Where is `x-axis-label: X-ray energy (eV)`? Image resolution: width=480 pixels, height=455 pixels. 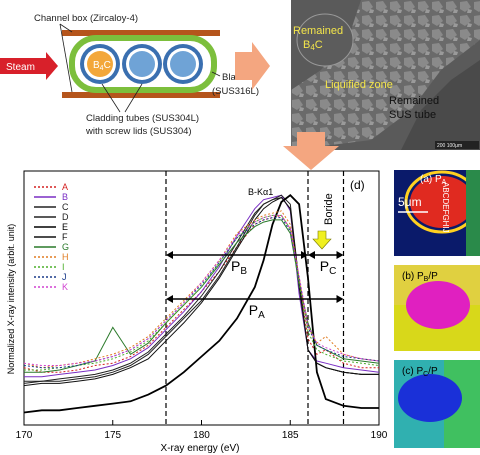 x-axis-label: X-ray energy (eV) is located at coordinates (200, 448).